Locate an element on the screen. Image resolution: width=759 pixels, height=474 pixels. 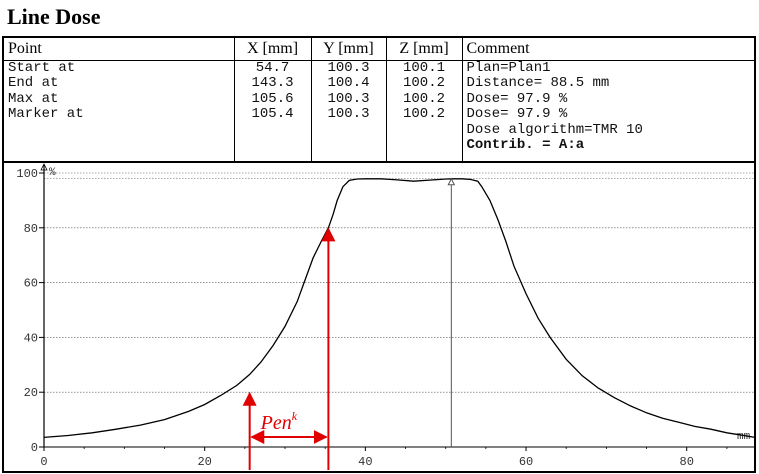
point-names: Start at End at Max at Marker at is located at coordinates (119, 110).